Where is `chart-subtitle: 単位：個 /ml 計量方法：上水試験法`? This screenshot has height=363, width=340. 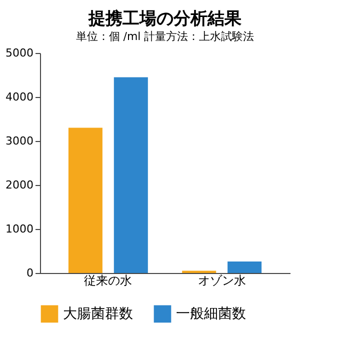
chart-subtitle: 単位：個 /ml 計量方法：上水試験法 is located at coordinates (165, 36).